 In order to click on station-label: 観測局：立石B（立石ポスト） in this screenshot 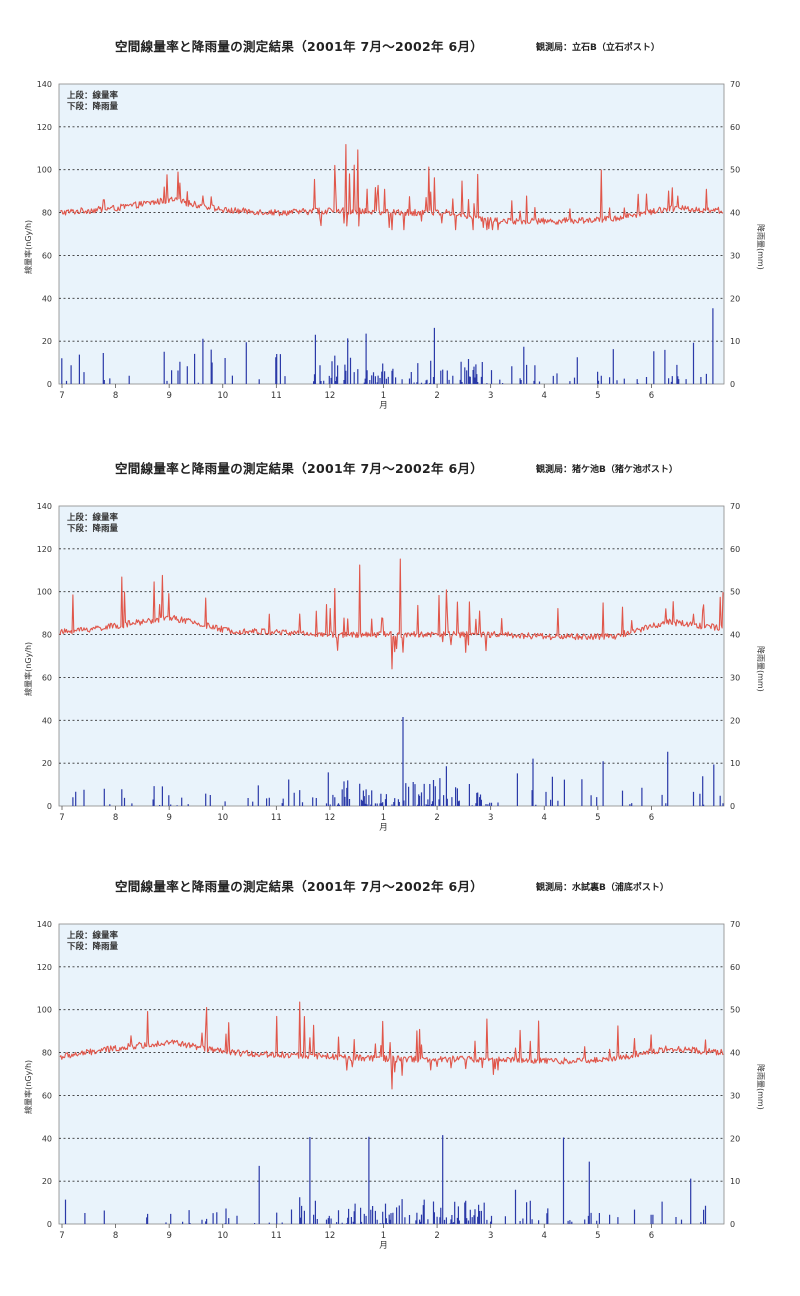, I will do `click(598, 48)`.